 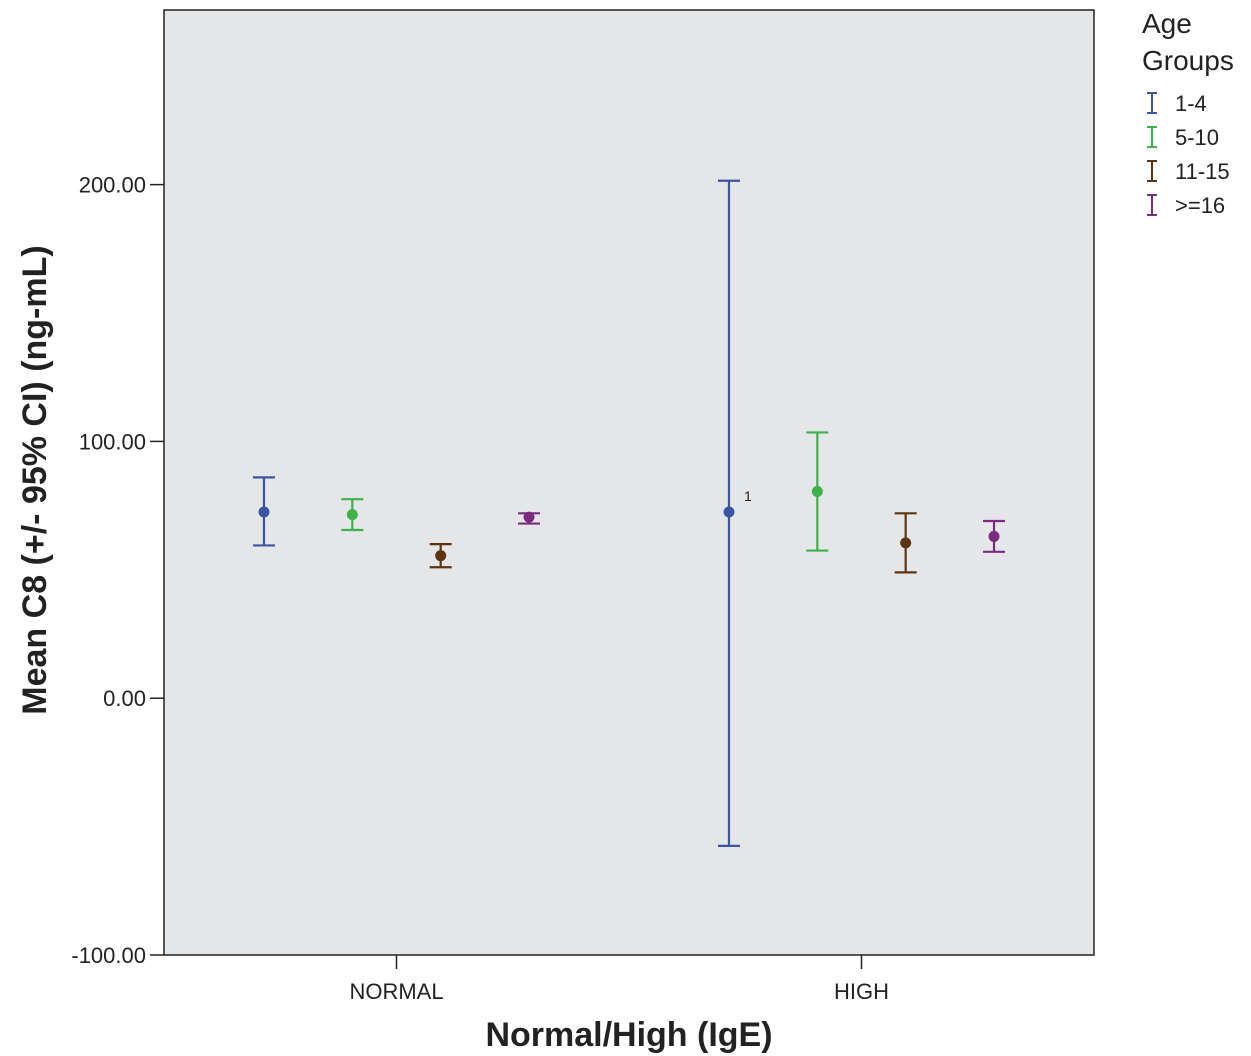 What do you see at coordinates (1191, 103) in the screenshot?
I see `legend-label: 1-4` at bounding box center [1191, 103].